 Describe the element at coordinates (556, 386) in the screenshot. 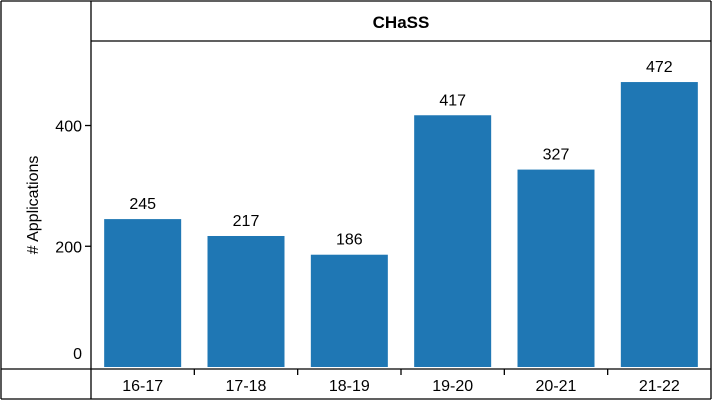

I see `x-tick-label: 20-21` at that location.